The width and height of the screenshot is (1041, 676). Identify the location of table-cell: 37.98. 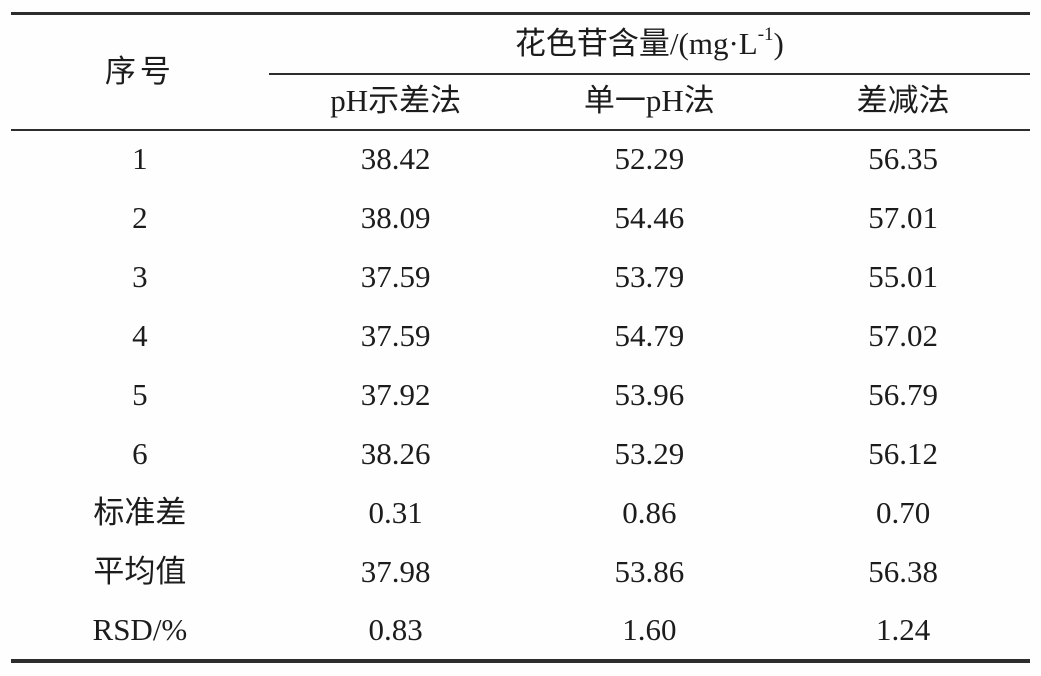
(395, 571).